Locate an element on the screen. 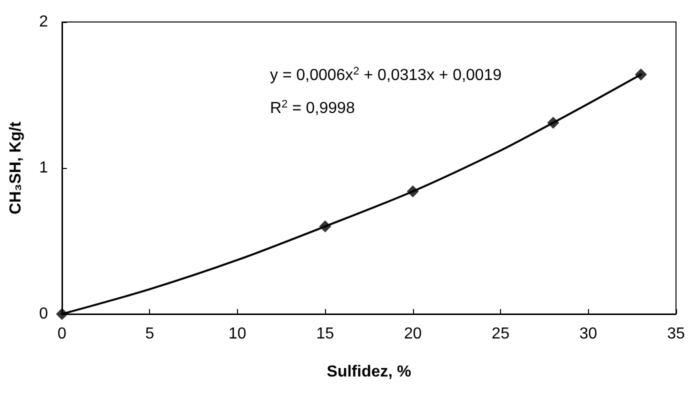 This screenshot has width=696, height=405. y-tick-label: 0 is located at coordinates (43, 314).